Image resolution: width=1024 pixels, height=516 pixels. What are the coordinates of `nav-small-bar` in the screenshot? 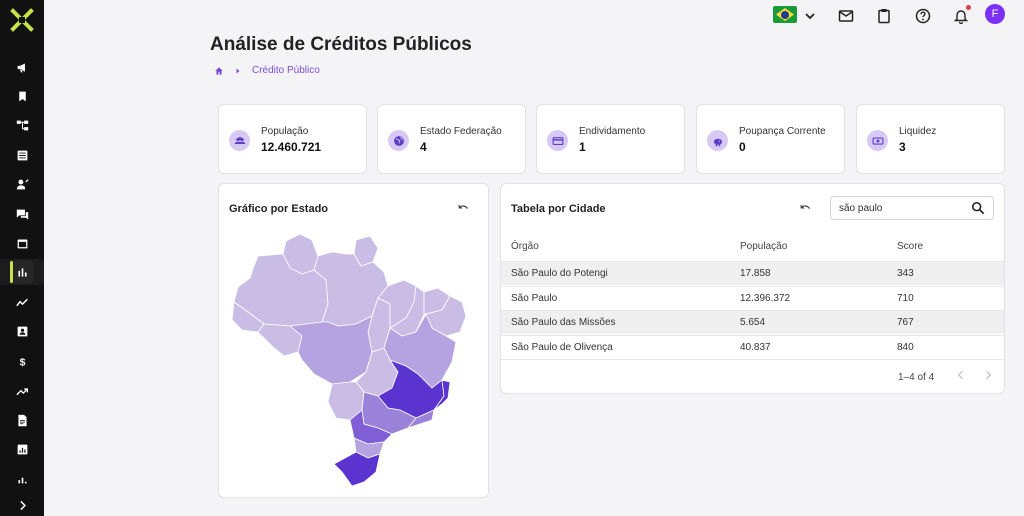 It's located at (22, 478).